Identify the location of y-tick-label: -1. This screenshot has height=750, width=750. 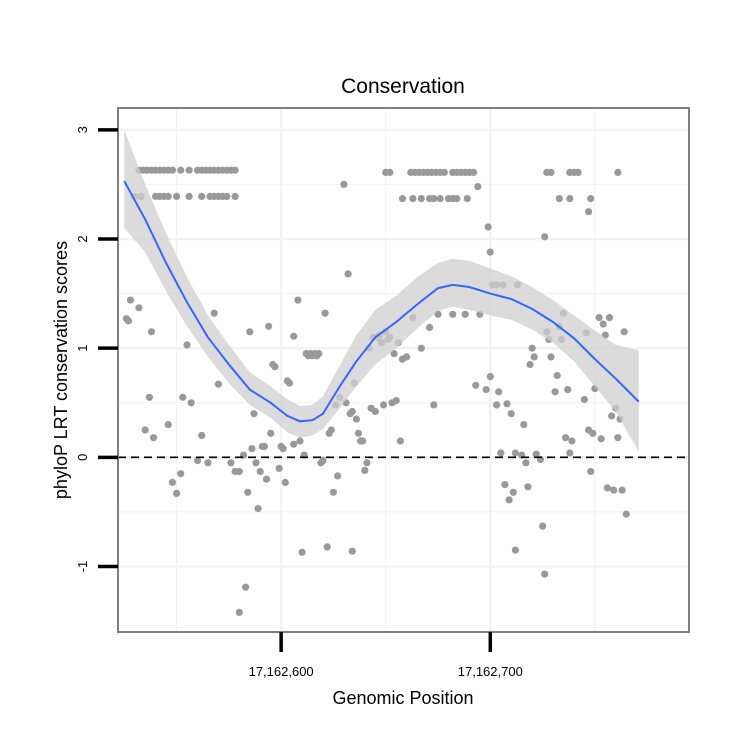
(82, 567).